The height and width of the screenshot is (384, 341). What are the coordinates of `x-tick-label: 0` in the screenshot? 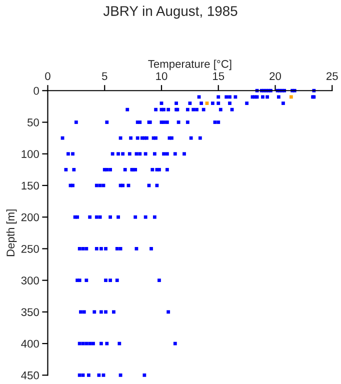 It's located at (47, 76).